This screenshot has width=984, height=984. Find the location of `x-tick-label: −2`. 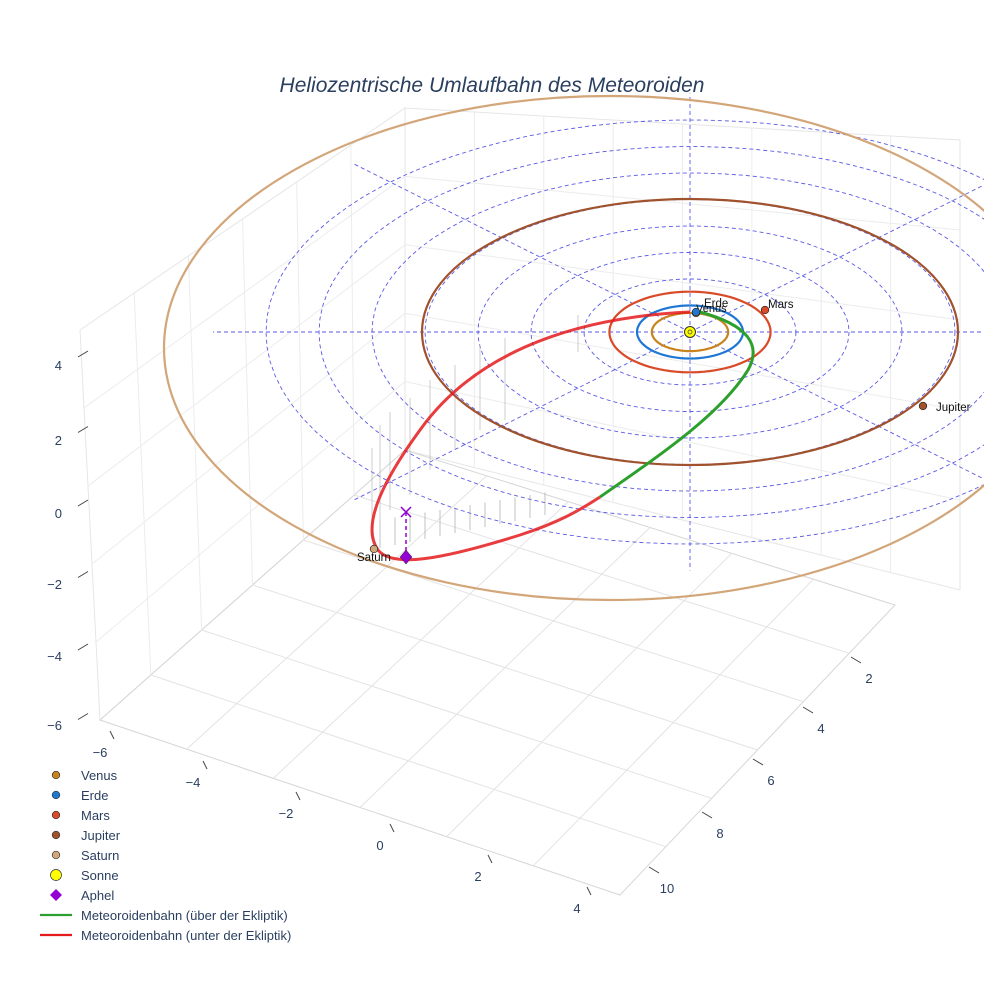

x-tick-label: −2 is located at coordinates (286, 813).